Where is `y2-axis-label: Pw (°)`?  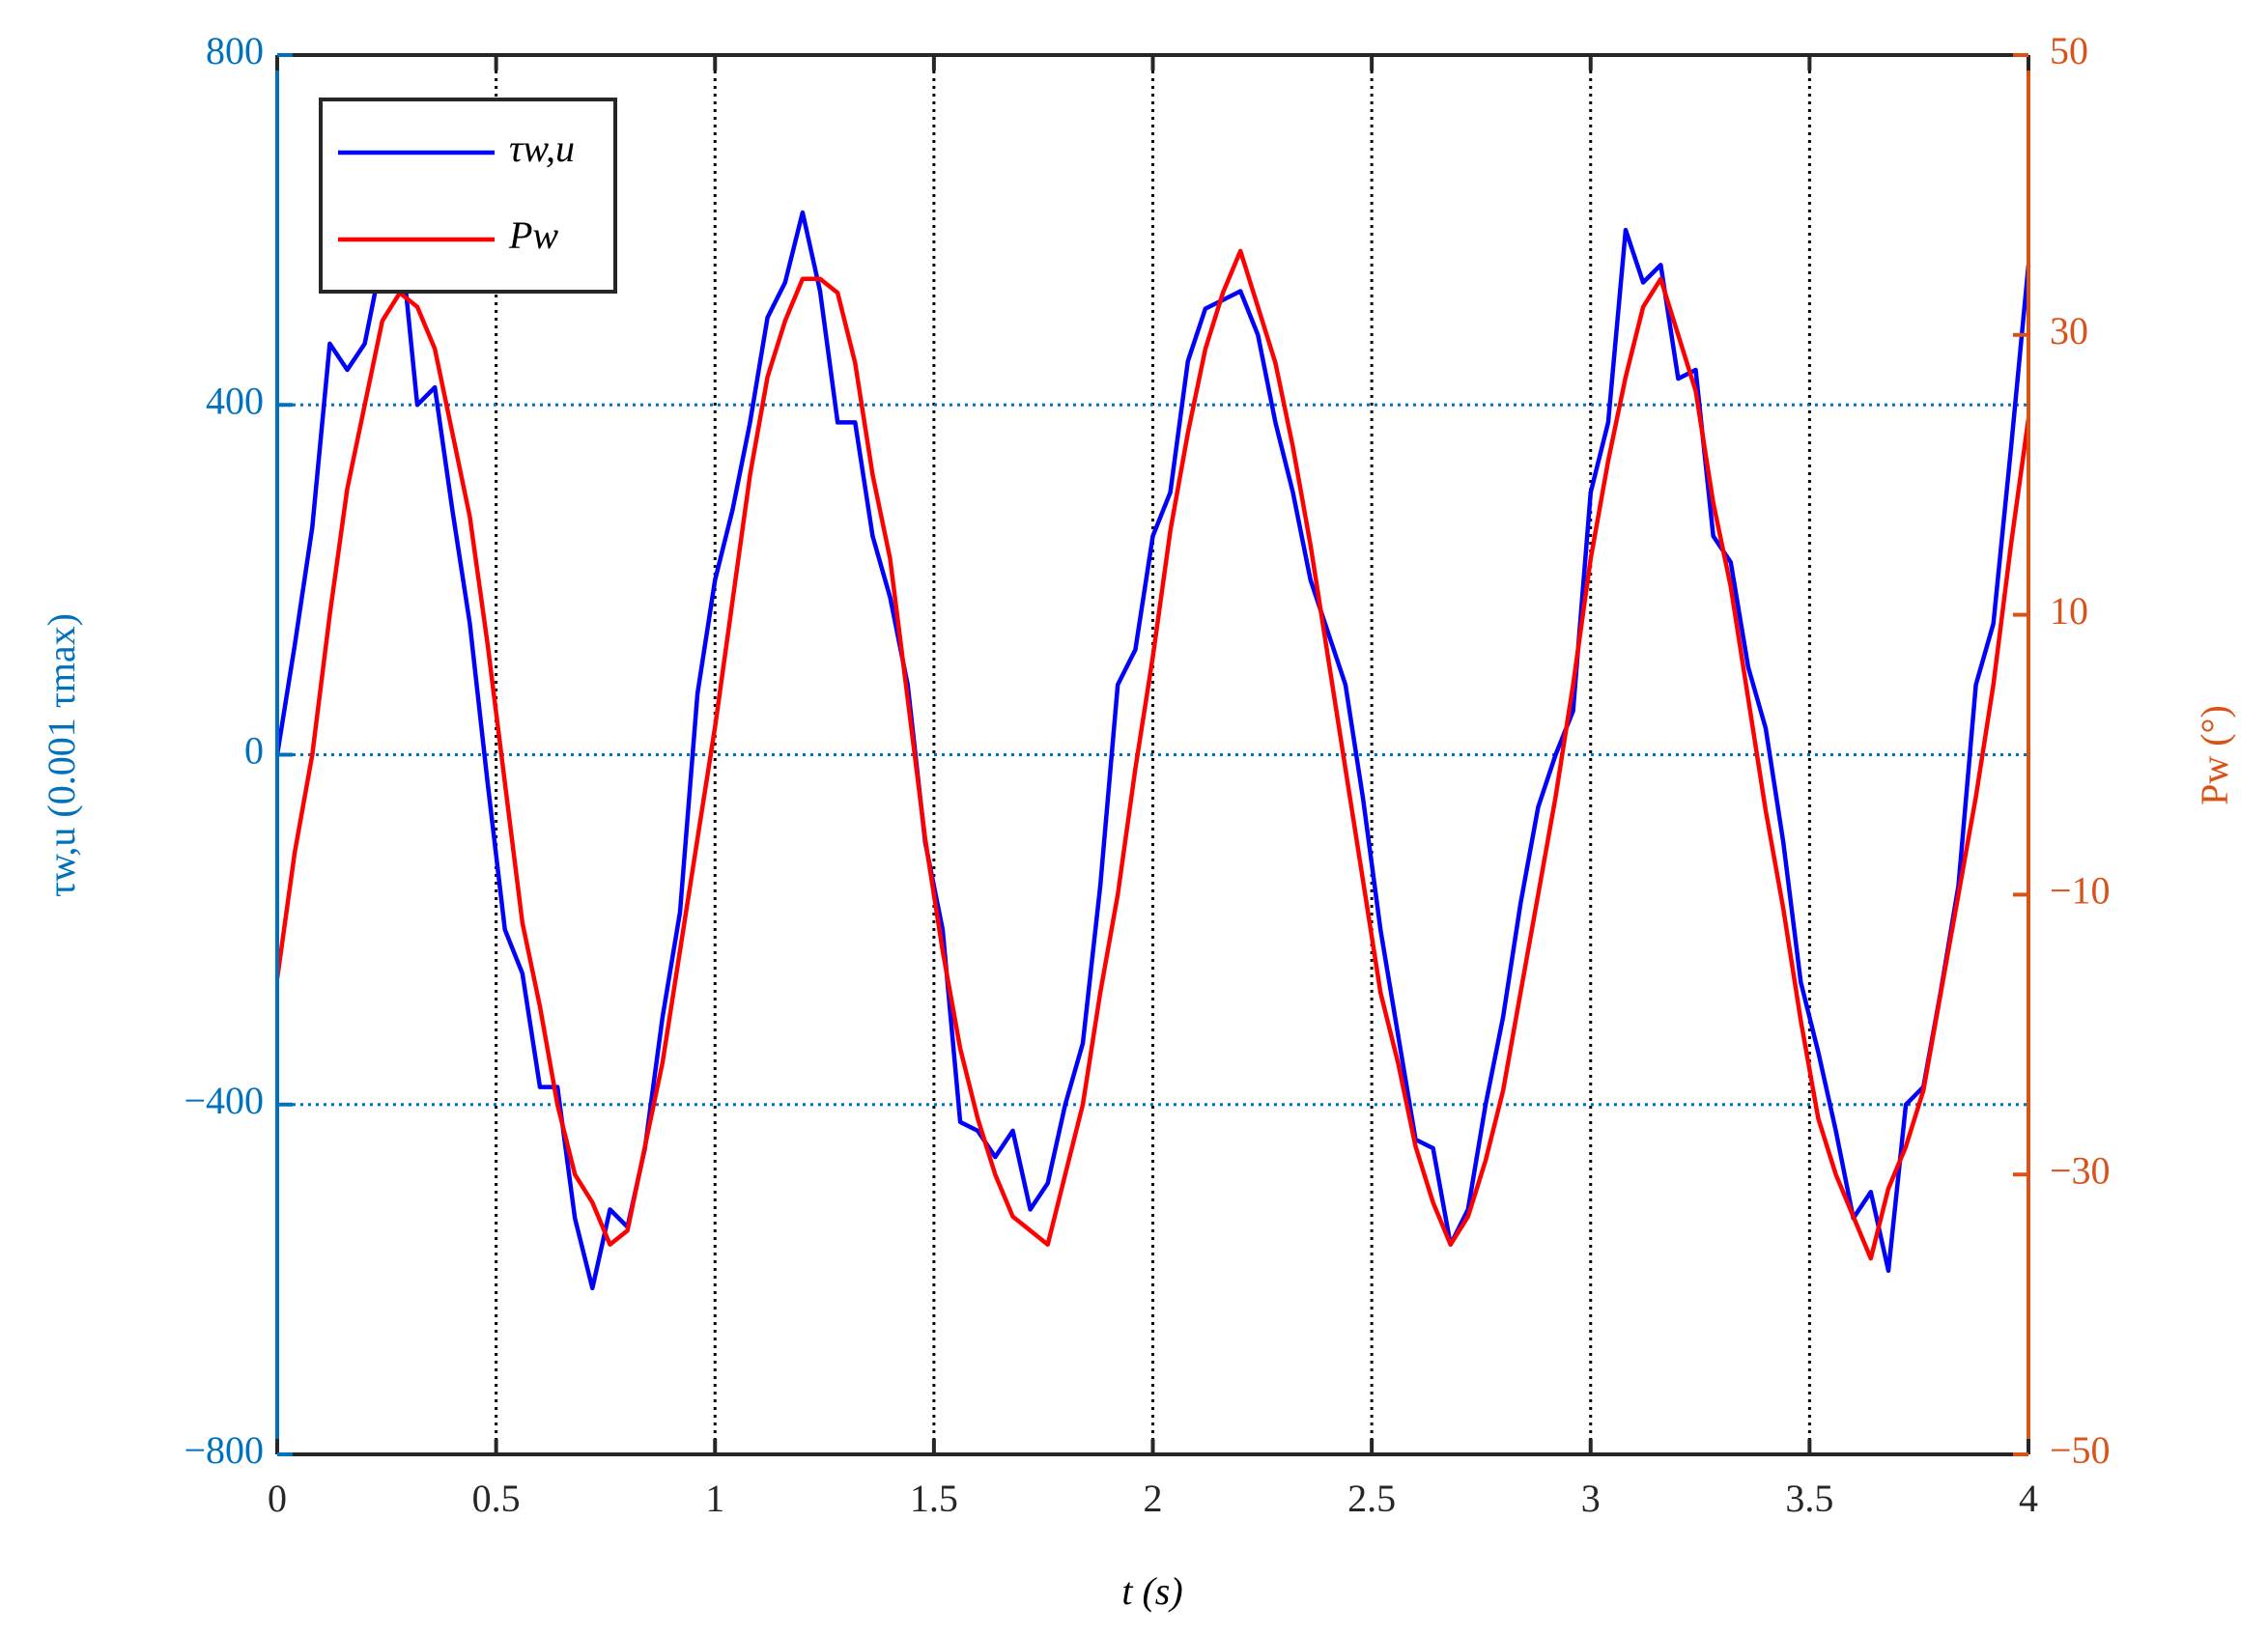
y2-axis-label: Pw (°) is located at coordinates (2214, 755).